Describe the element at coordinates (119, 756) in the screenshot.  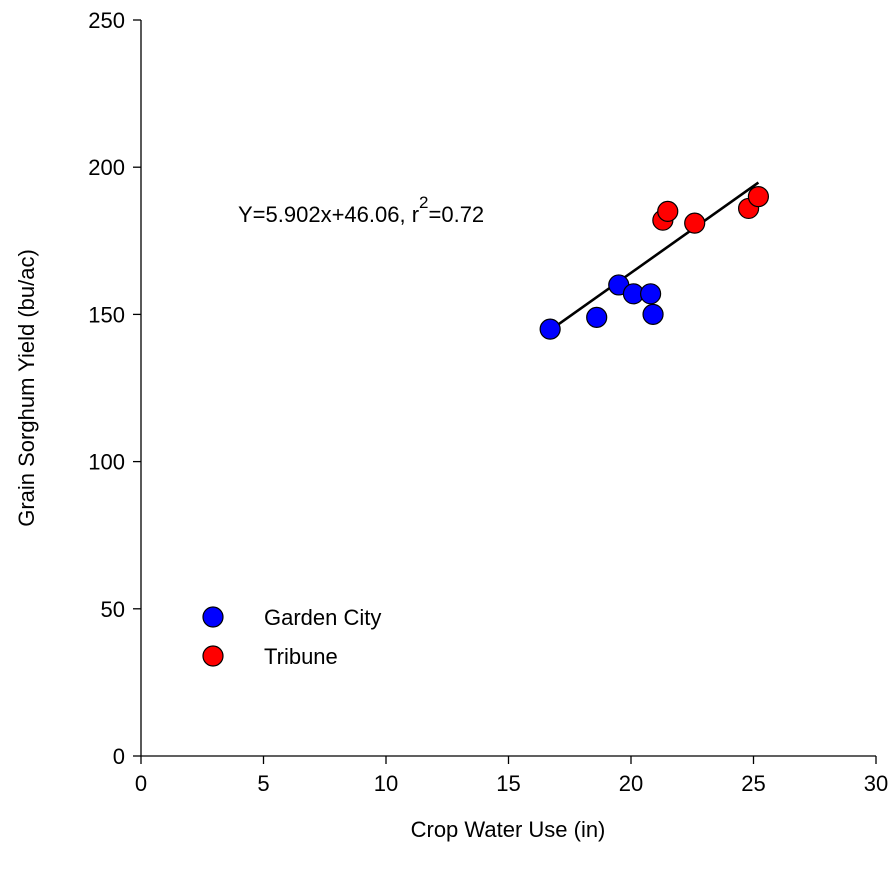
I see `y-tick-label: 0` at that location.